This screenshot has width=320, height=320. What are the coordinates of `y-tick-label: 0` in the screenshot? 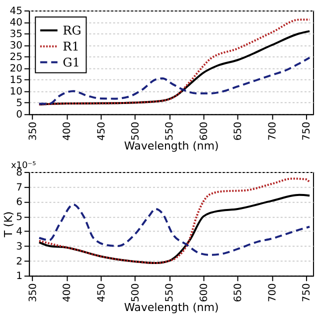 It's located at (19, 115).